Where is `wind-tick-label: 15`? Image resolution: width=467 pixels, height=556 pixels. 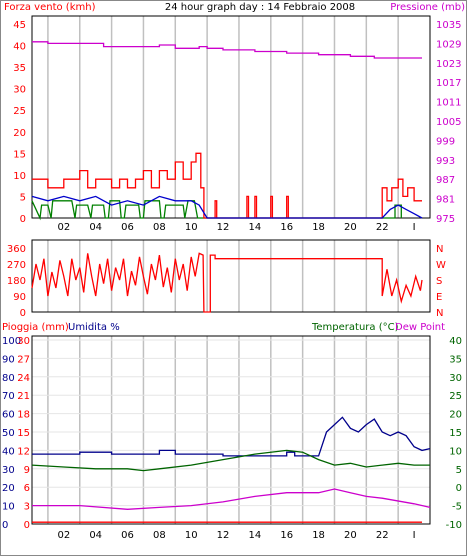
wind-tick-label: 15 is located at coordinates (19, 154).